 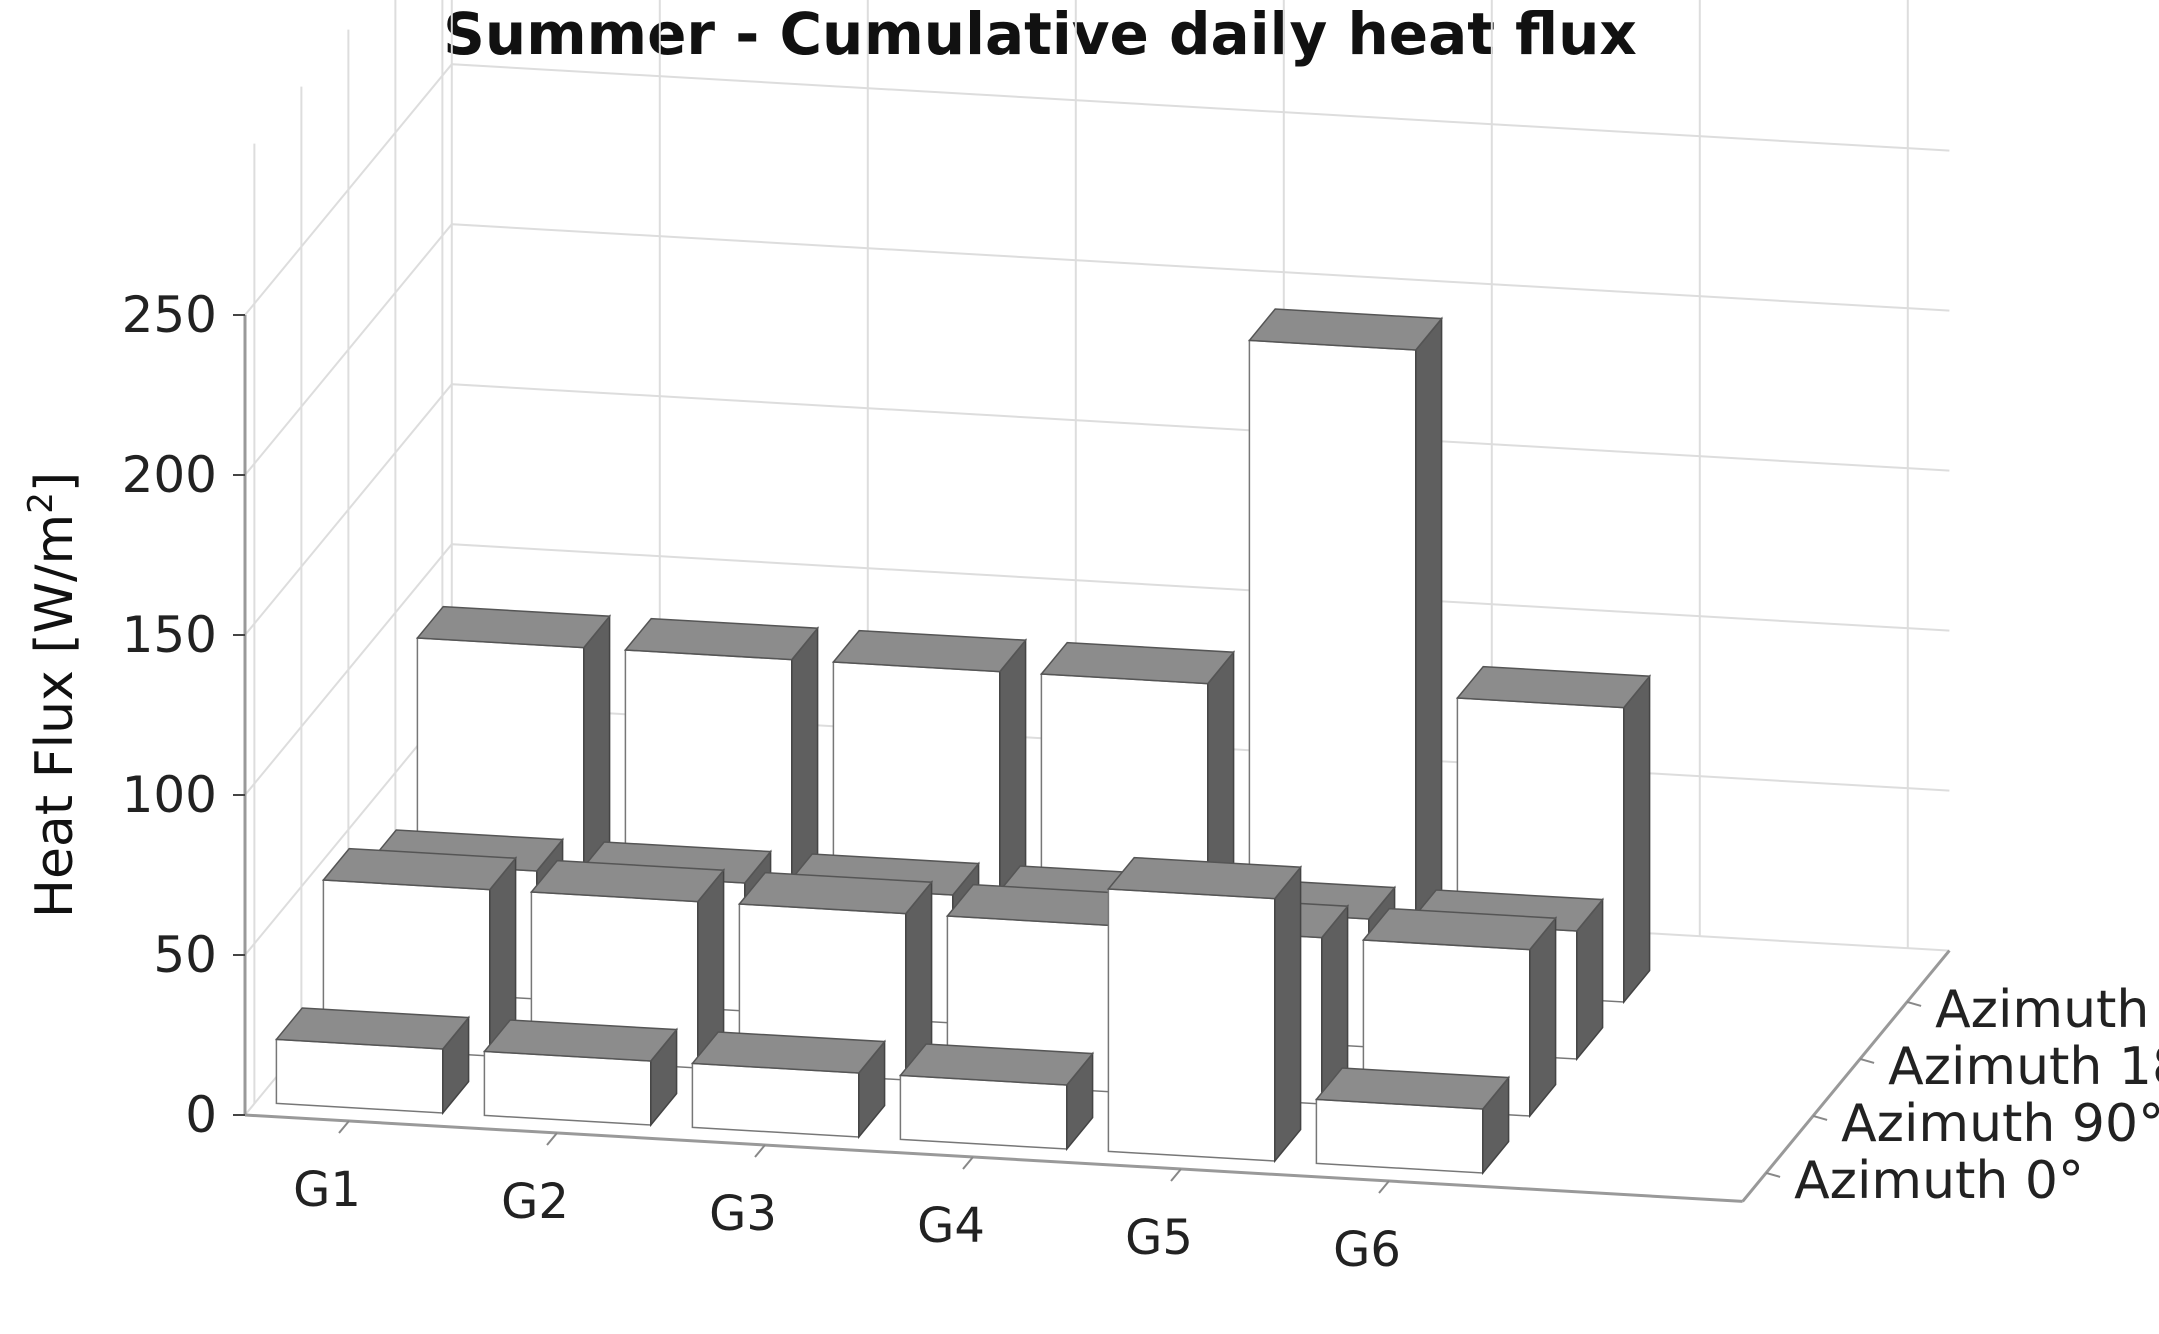 What do you see at coordinates (993, 1158) in the screenshot?
I see `x-axis-line` at bounding box center [993, 1158].